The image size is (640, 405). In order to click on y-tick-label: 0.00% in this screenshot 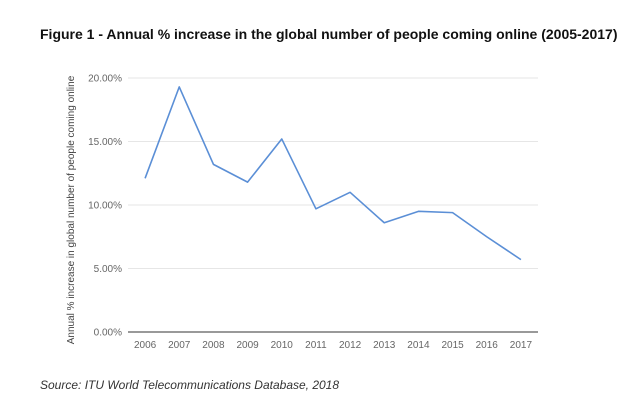, I will do `click(108, 333)`.